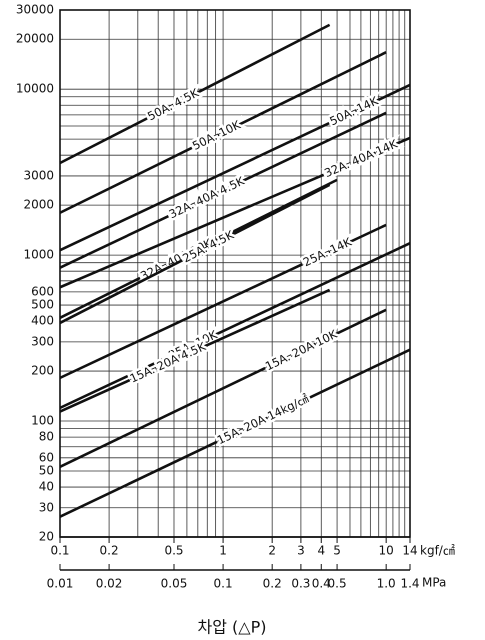 This screenshot has height=640, width=485. What do you see at coordinates (168, 362) in the screenshot?
I see `series-label: 15A. 20A 4.5K` at bounding box center [168, 362].